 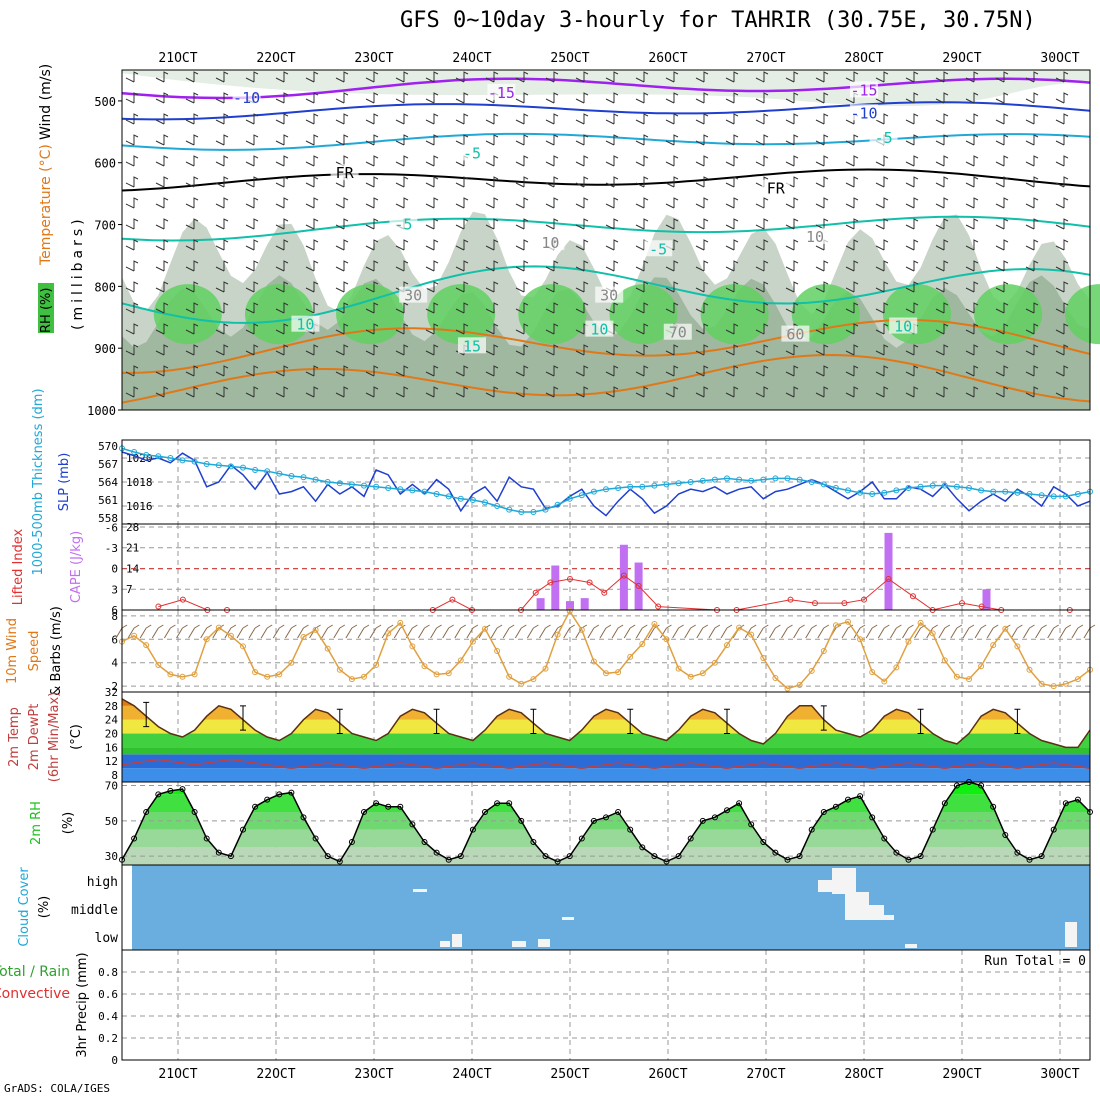 I want to click on date-label-top: 23OCT, so click(x=373, y=58).